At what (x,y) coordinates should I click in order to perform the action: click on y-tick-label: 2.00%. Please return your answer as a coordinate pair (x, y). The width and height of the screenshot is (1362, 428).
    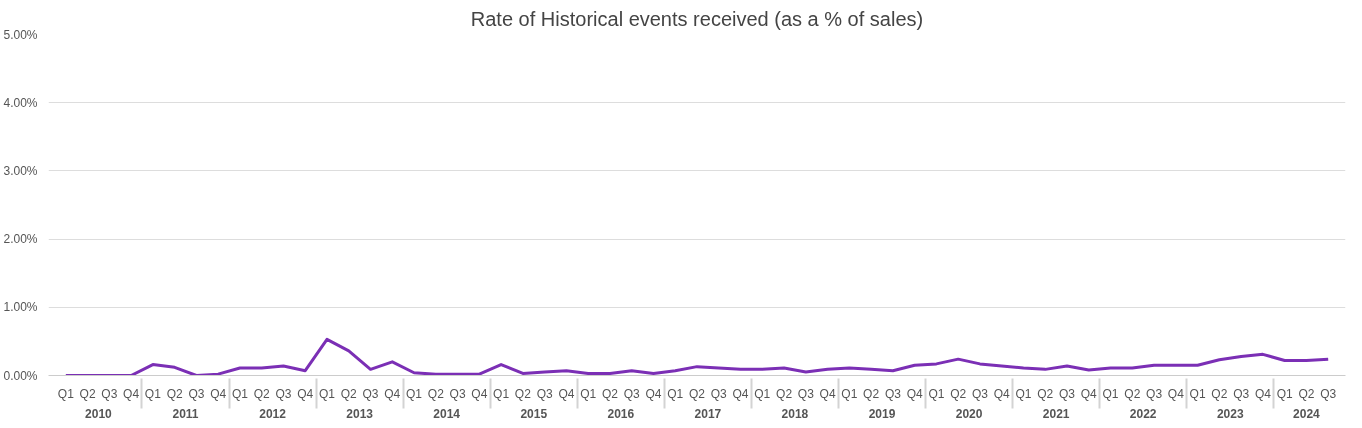
    Looking at the image, I should click on (20, 239).